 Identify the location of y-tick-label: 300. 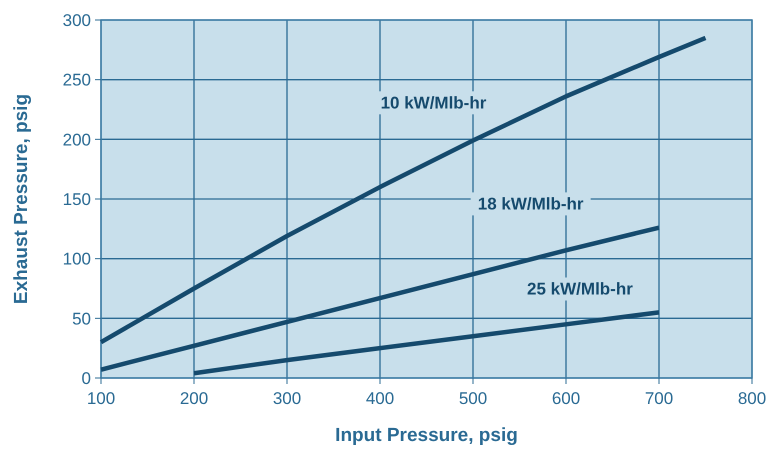
(76, 20).